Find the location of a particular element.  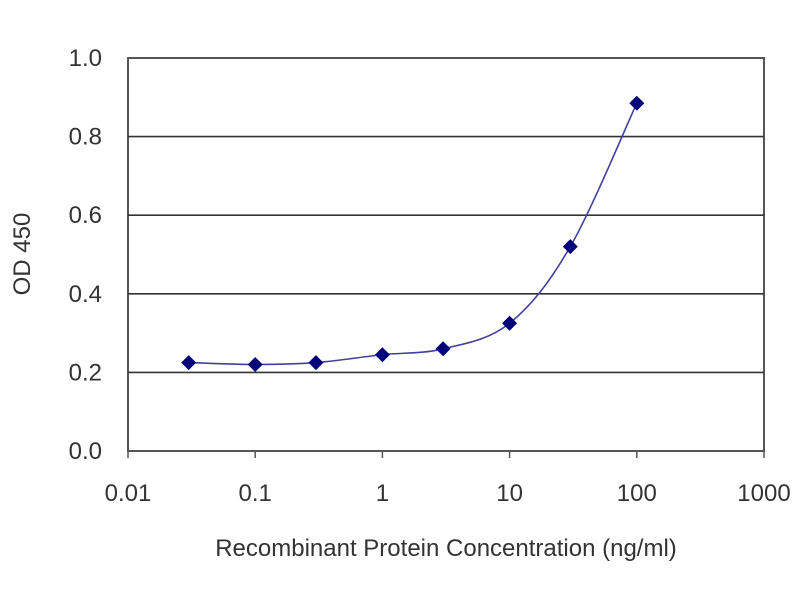

y-axis-label: OD 450 is located at coordinates (22, 254).